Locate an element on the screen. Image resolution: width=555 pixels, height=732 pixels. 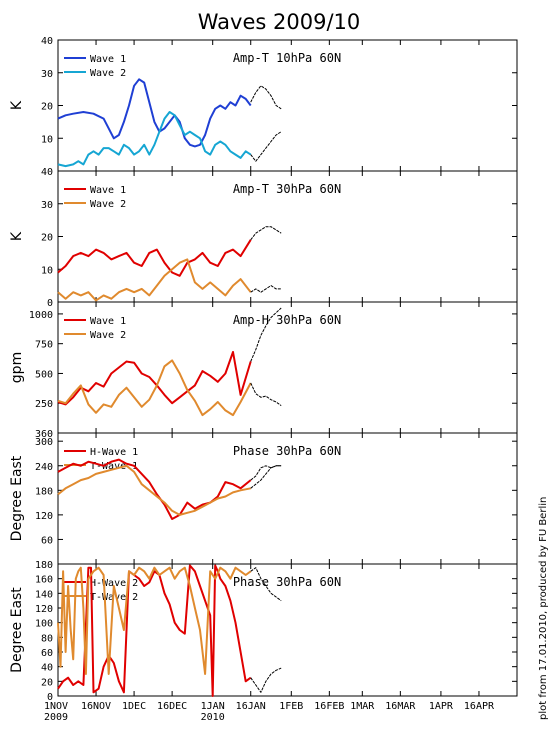
legend-label: H-Wave 1 is located at coordinates (114, 452).